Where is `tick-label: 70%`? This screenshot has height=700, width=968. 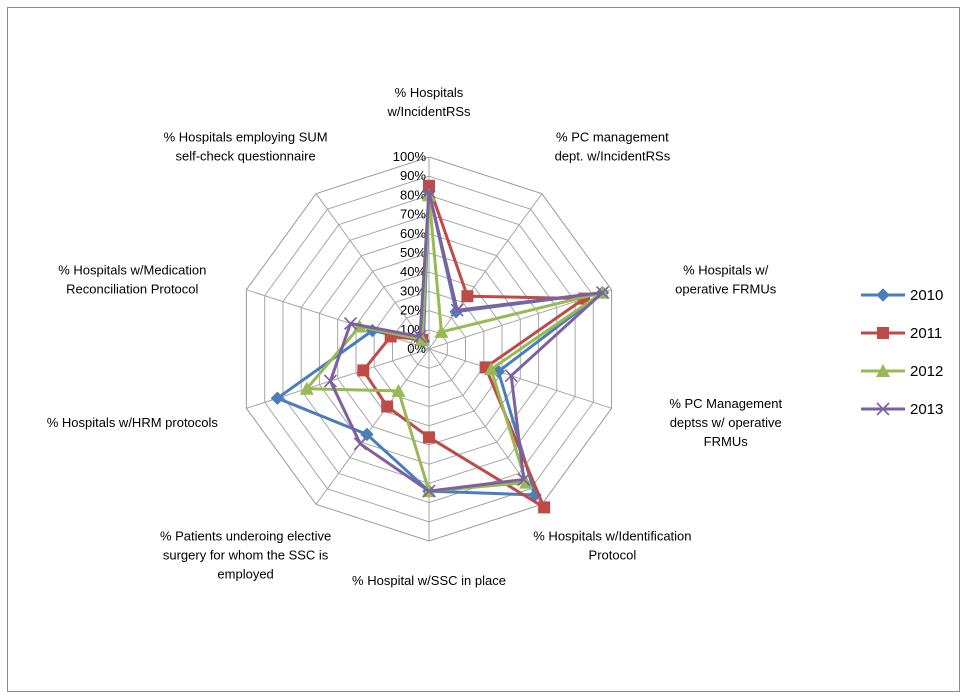 tick-label: 70% is located at coordinates (413, 214).